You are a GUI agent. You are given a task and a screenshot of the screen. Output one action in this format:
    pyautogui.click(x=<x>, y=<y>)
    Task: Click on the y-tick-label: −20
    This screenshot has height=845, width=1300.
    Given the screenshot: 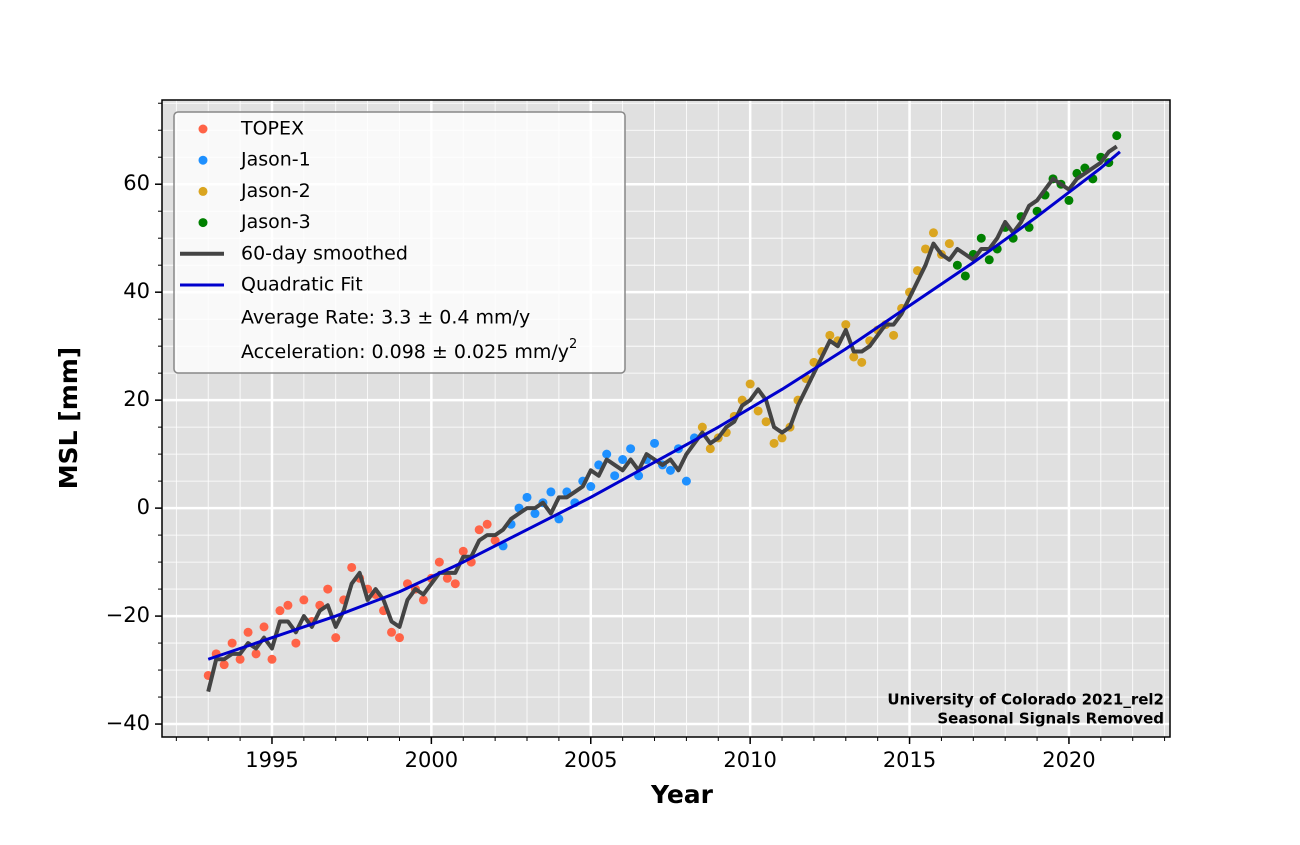 What is the action you would take?
    pyautogui.click(x=128, y=615)
    